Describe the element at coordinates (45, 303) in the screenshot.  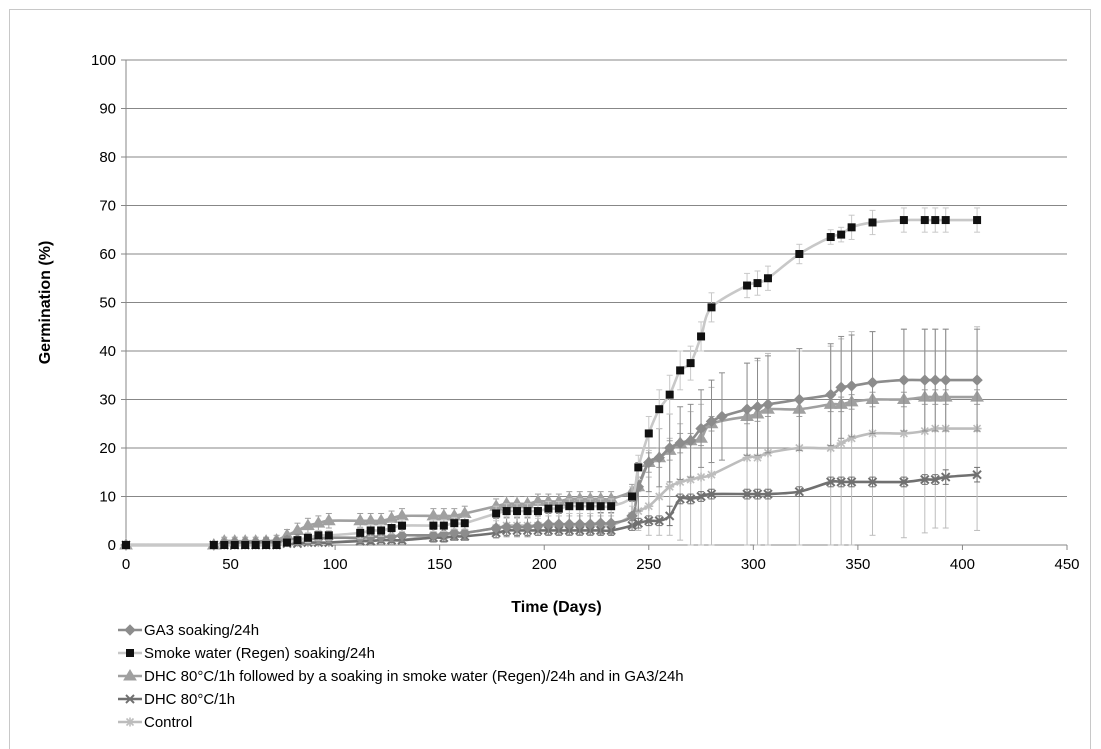
I see `y-axis-title: Germination (%)` at that location.